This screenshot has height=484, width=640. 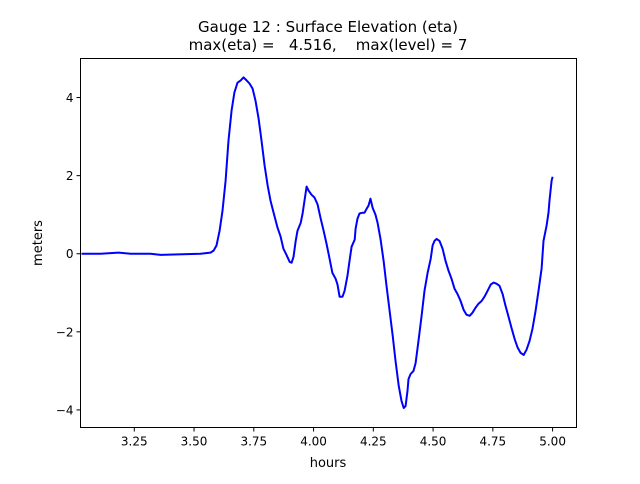 I want to click on x-axis-label: hours, so click(x=328, y=463).